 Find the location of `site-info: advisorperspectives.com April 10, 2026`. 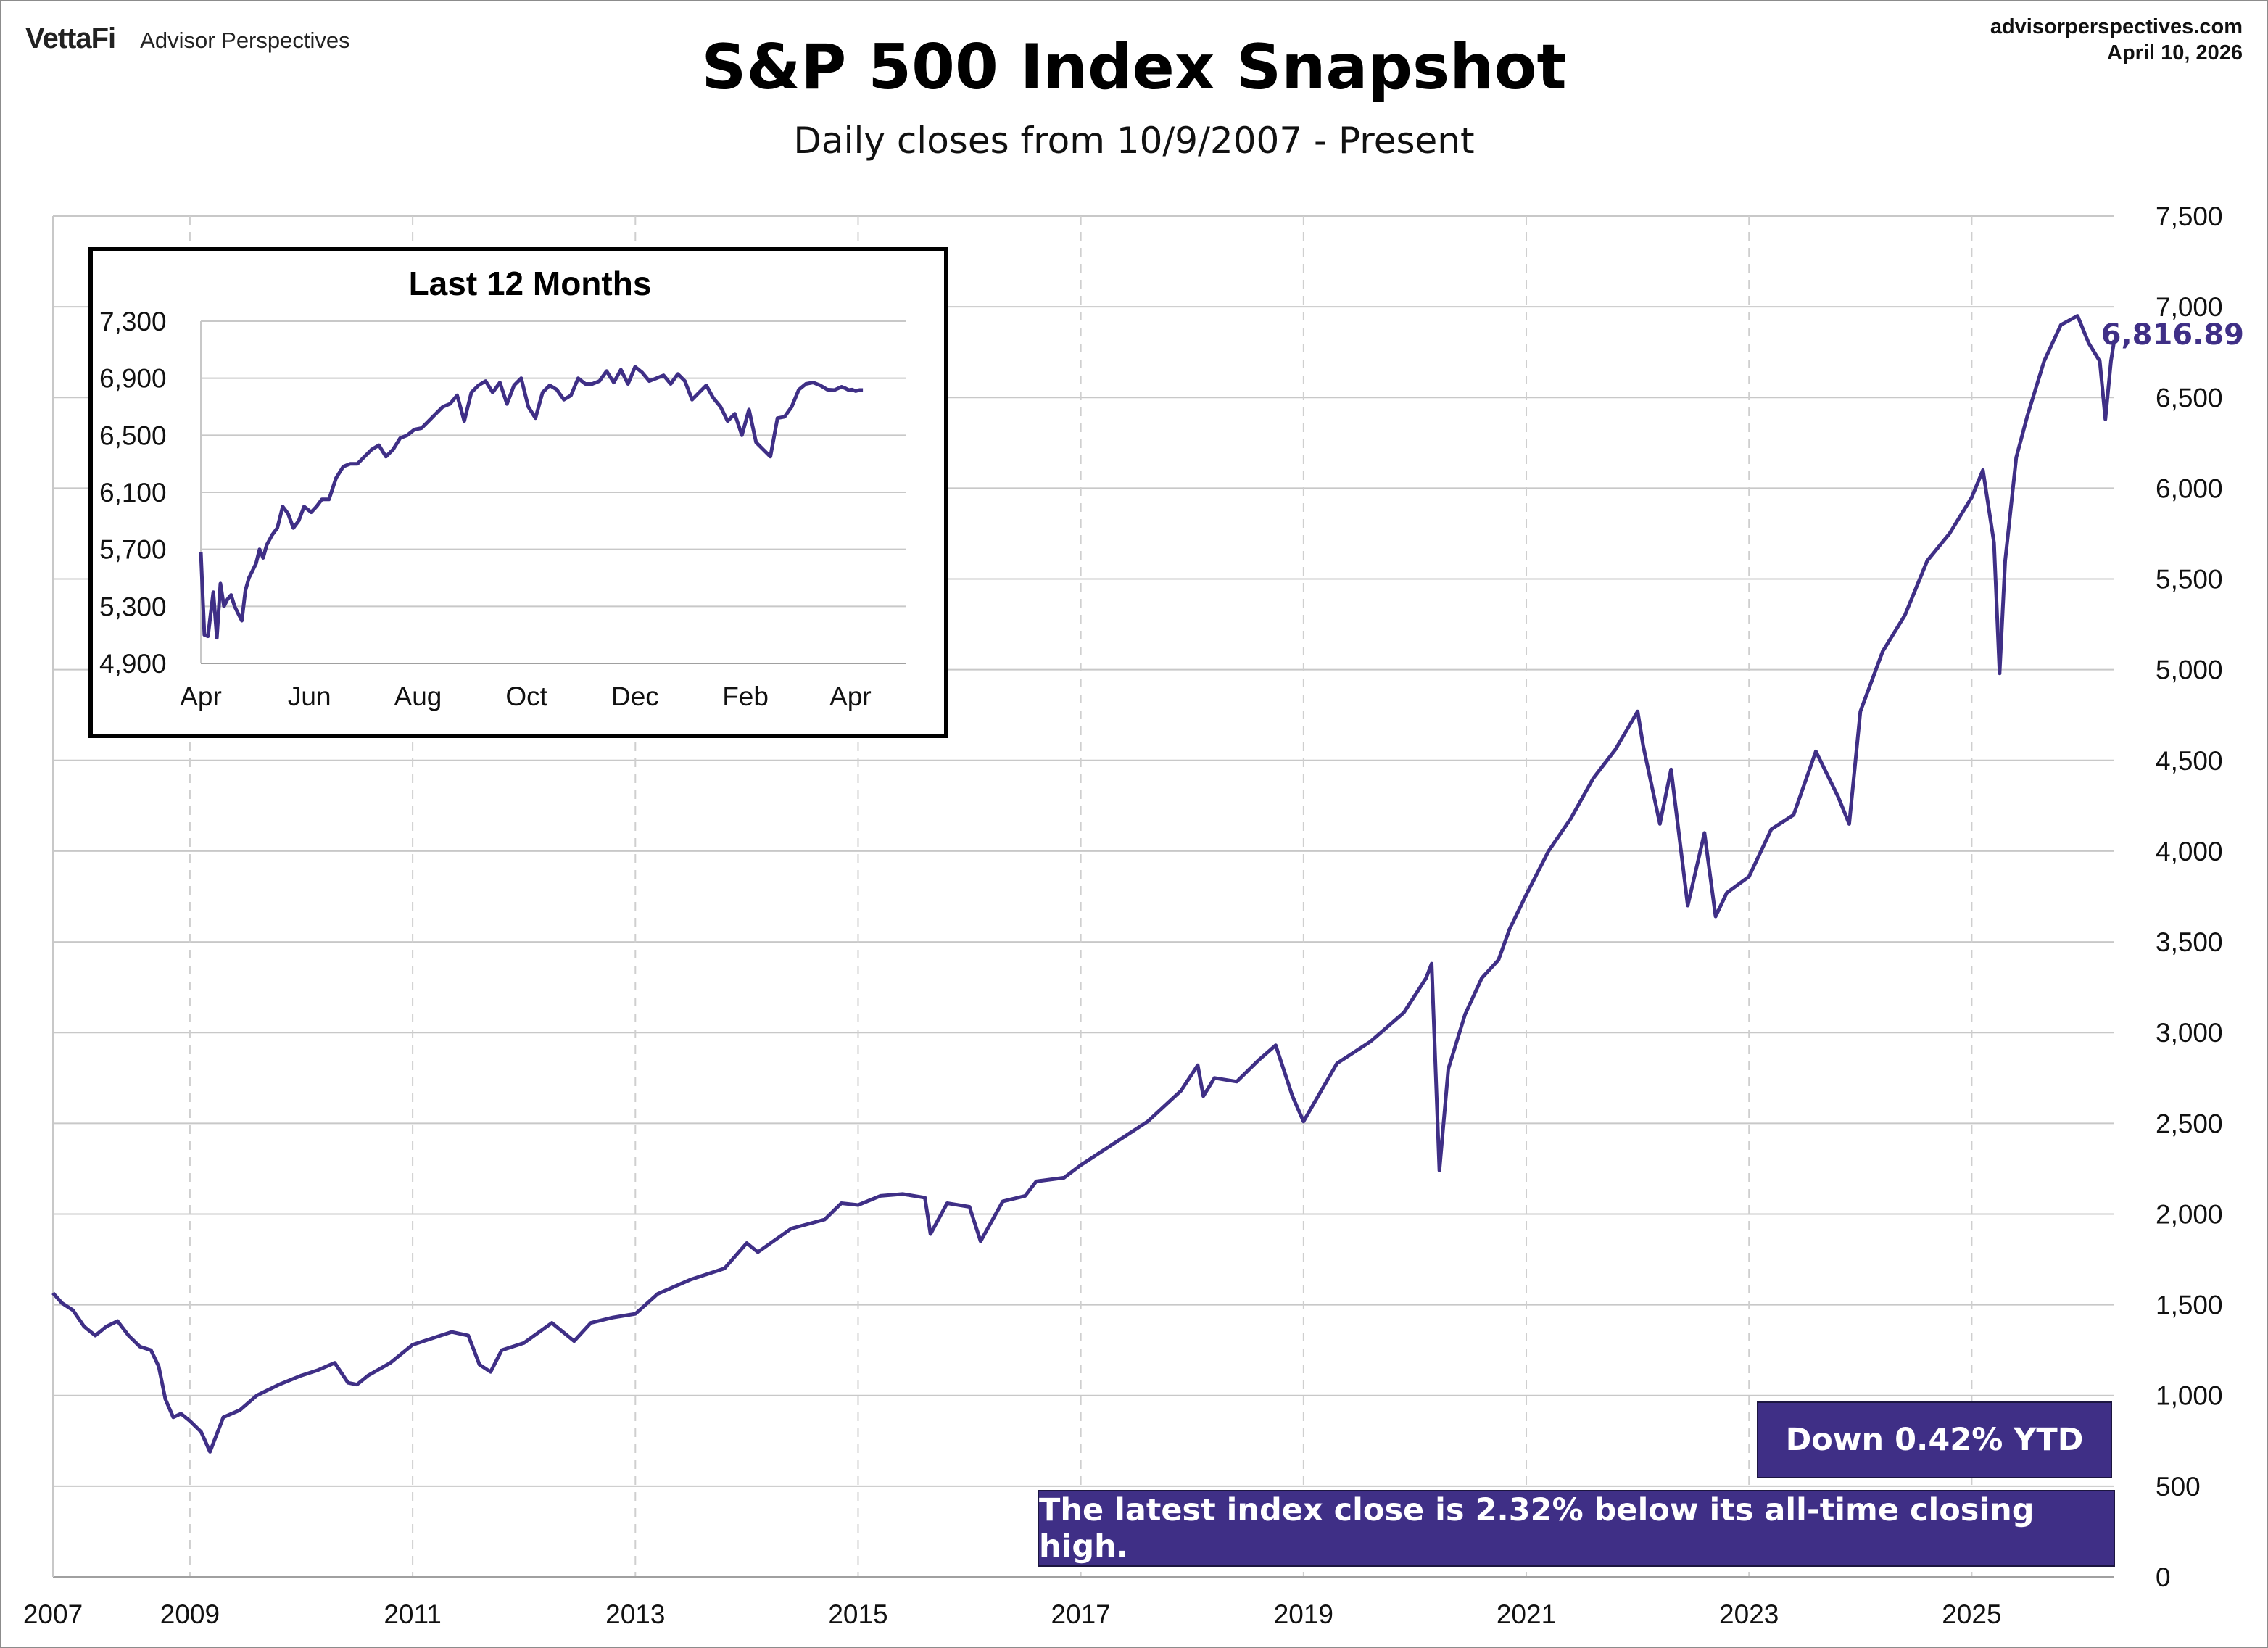

site-info: advisorperspectives.com April 10, 2026 is located at coordinates (2116, 40).